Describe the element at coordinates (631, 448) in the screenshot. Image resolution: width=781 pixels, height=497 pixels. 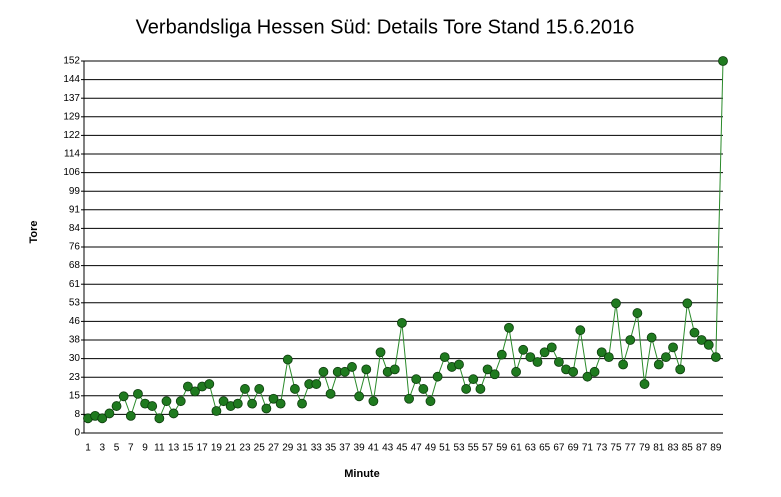
I see `x-tick-label: 77` at that location.